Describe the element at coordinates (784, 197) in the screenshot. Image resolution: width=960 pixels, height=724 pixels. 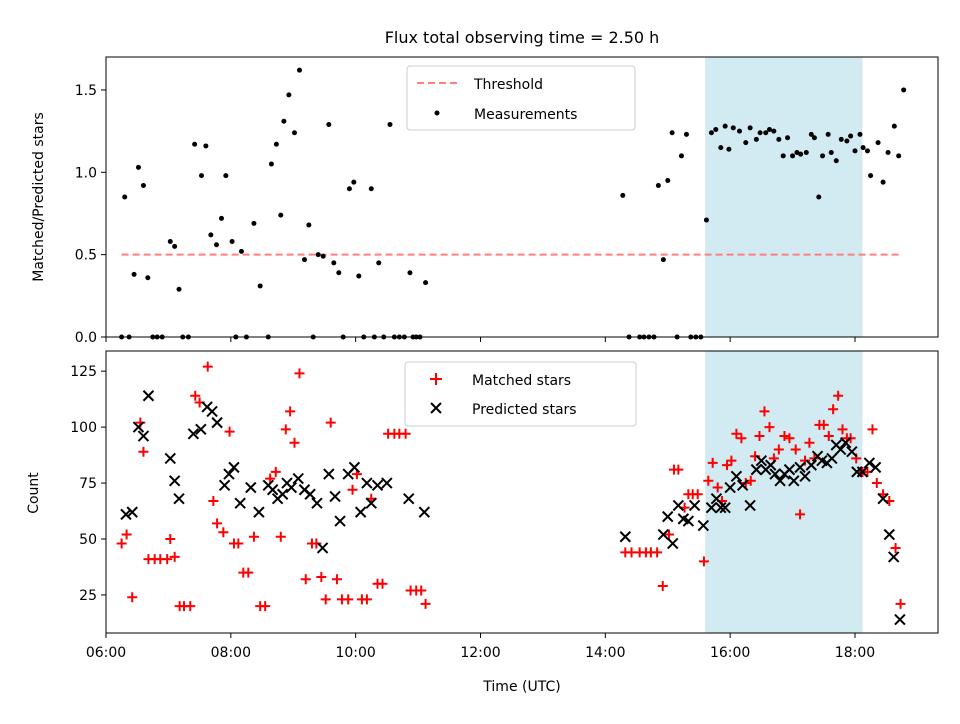
I see `top-highlight-span` at that location.